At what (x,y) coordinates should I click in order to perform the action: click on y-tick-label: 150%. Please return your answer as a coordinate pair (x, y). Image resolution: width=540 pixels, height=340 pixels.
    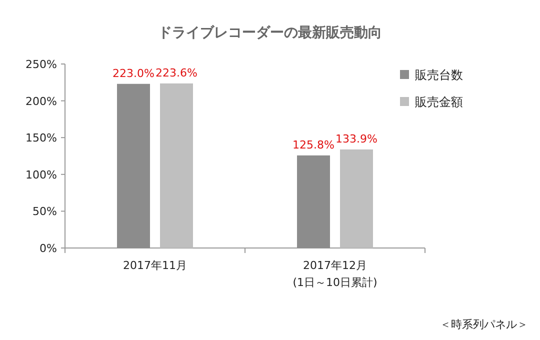
    Looking at the image, I should click on (41, 138).